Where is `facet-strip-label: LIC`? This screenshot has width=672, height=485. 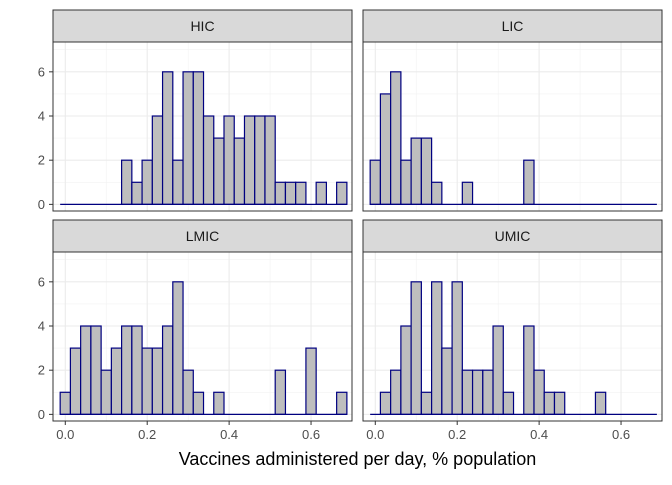 facet-strip-label: LIC is located at coordinates (513, 26).